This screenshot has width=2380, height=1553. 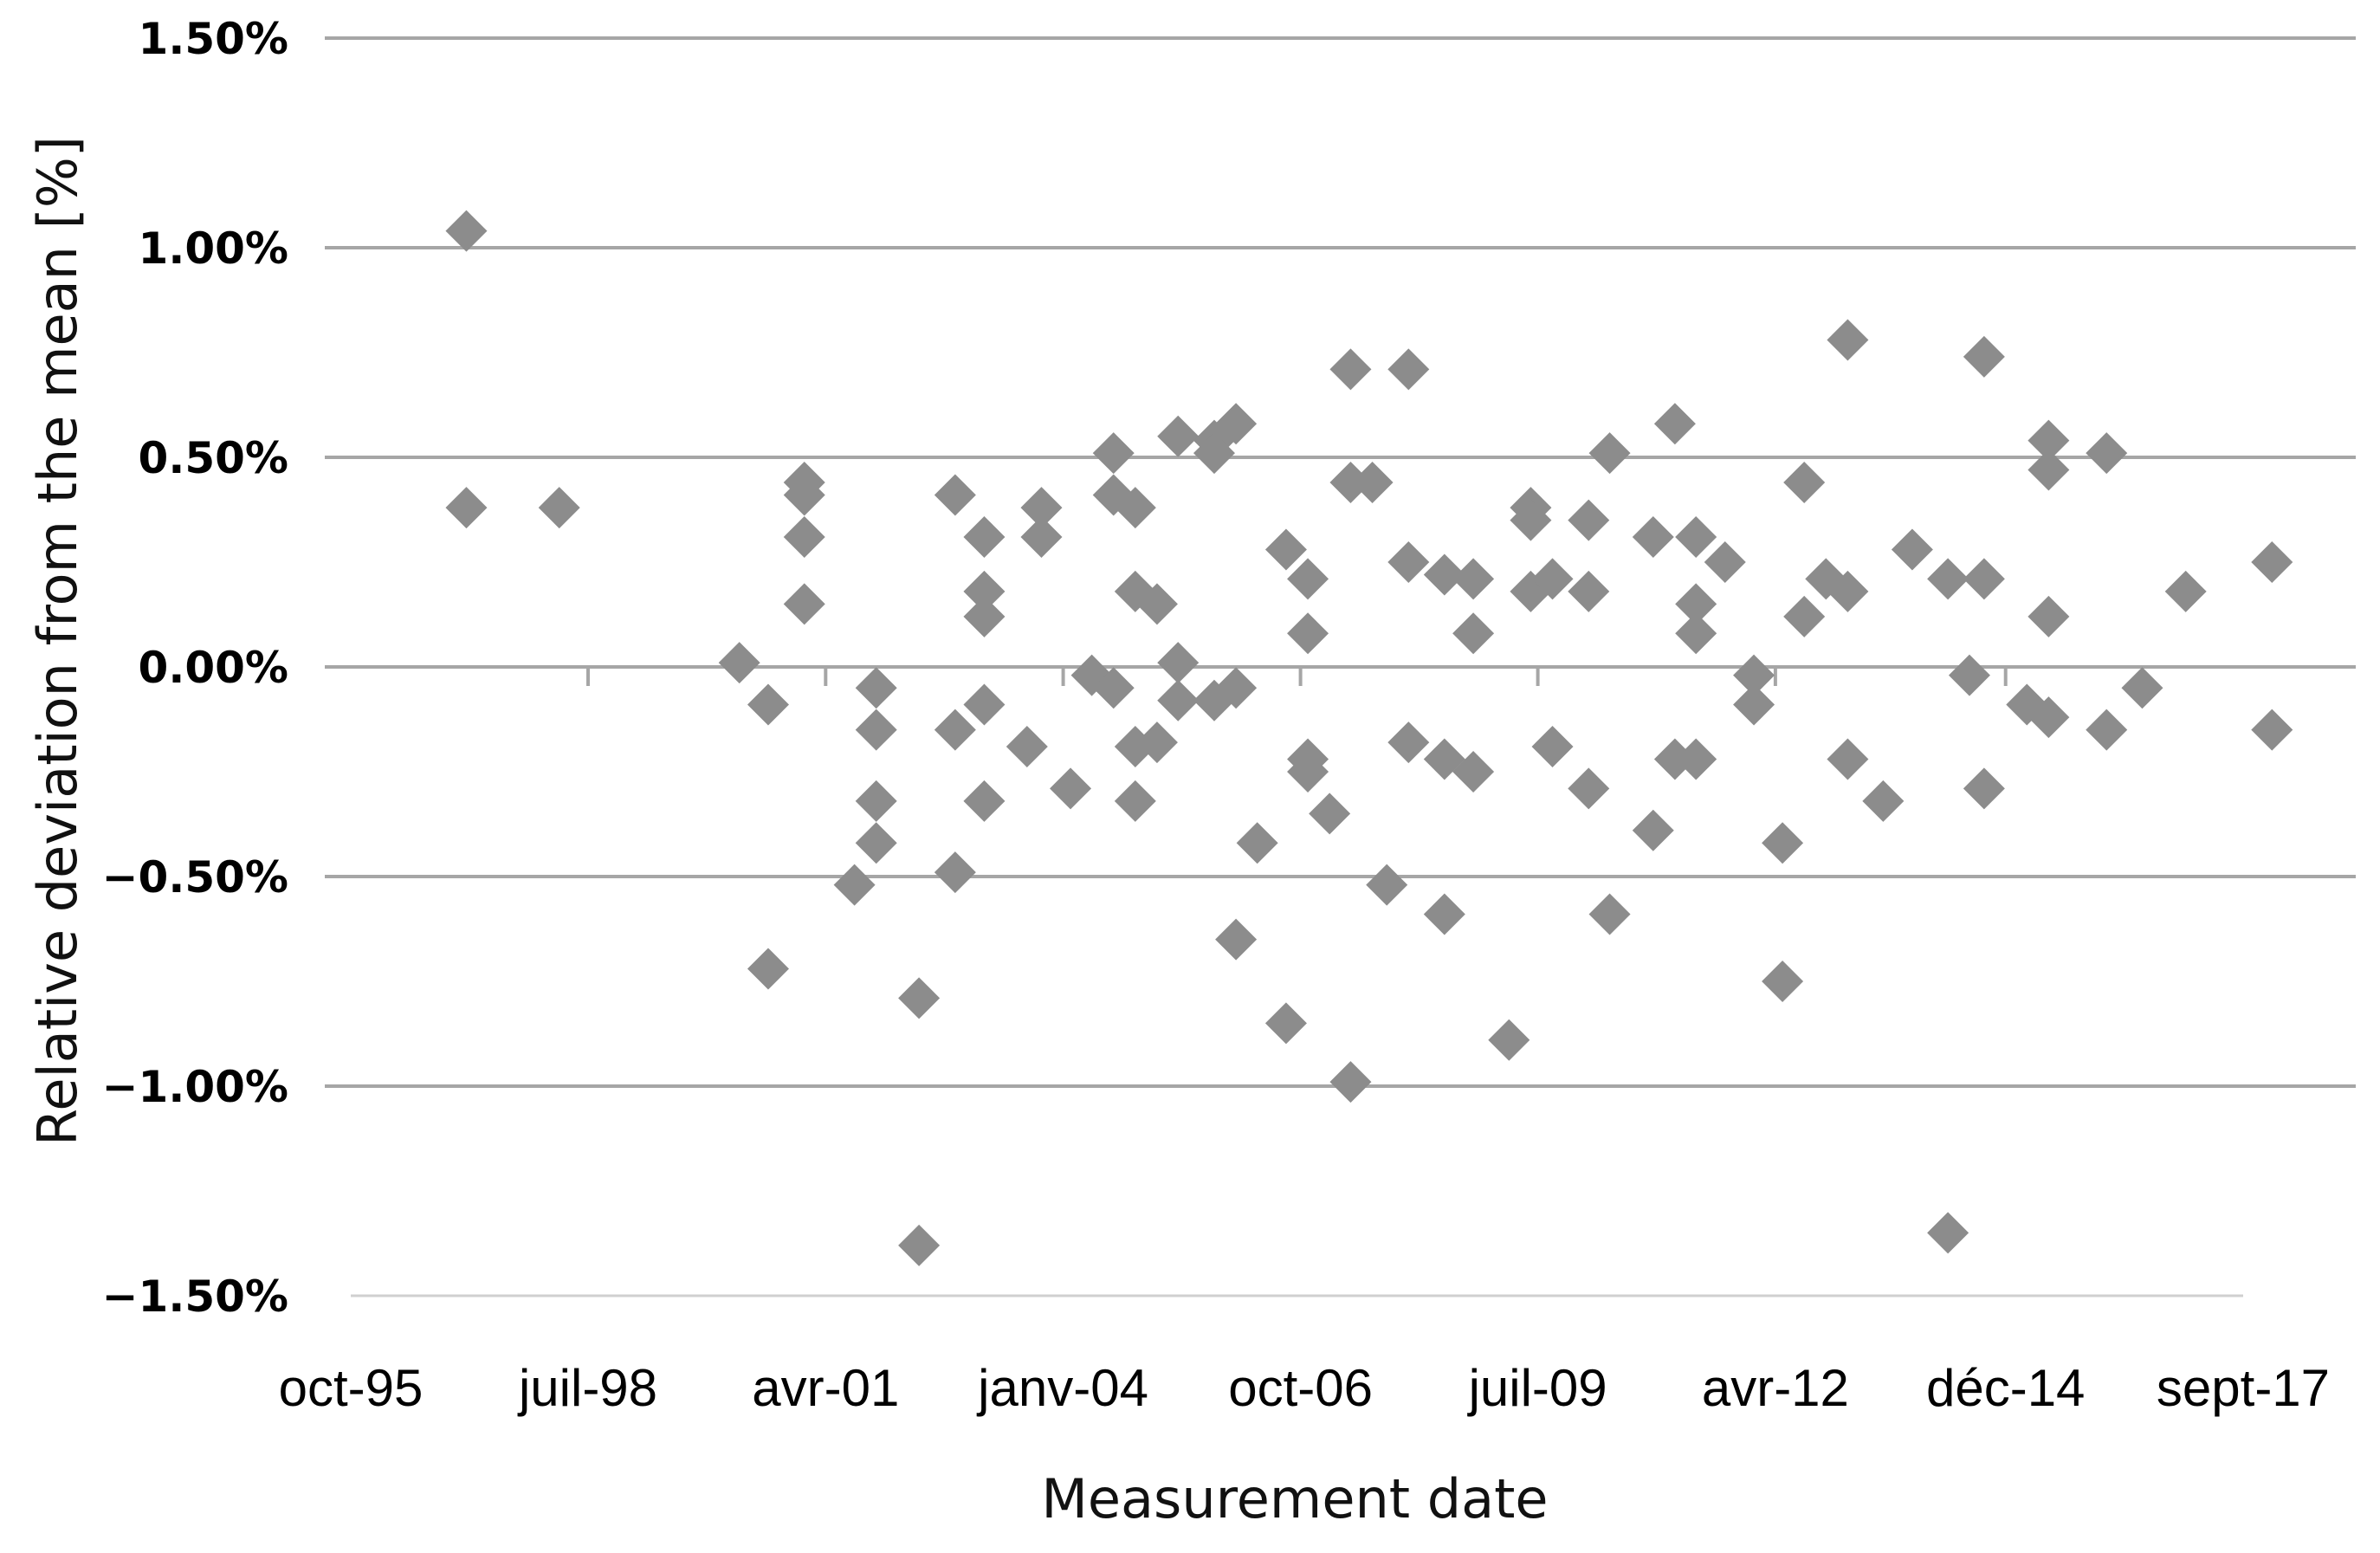 I want to click on x-tick-label: juil-98, so click(x=587, y=1388).